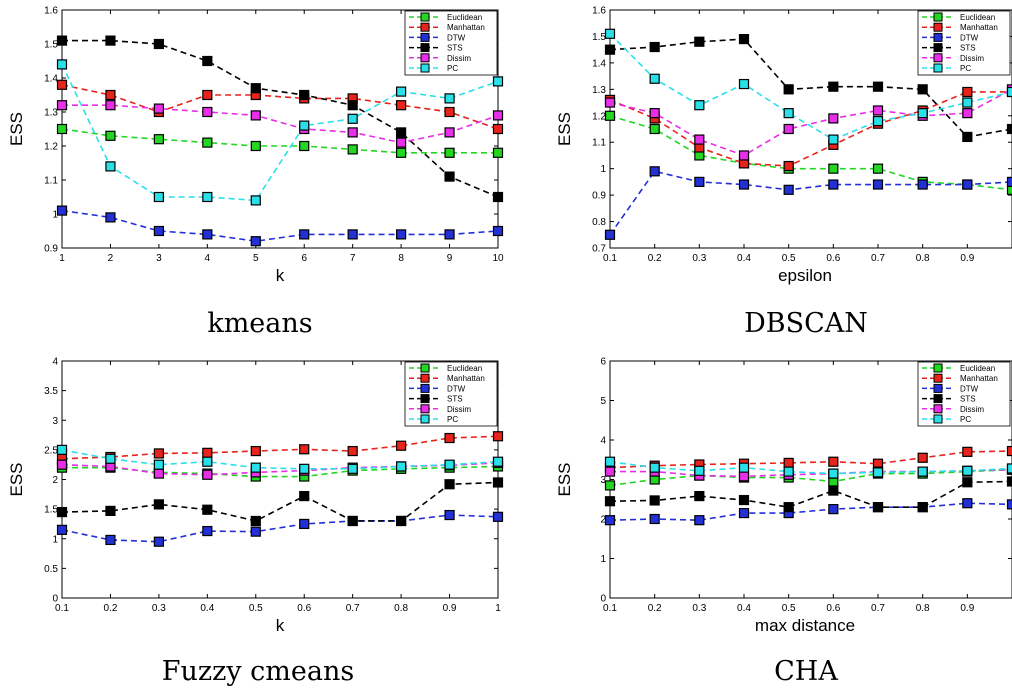 This screenshot has width=1012, height=690. What do you see at coordinates (353, 608) in the screenshot?
I see `x-tick-label: 0.7` at bounding box center [353, 608].